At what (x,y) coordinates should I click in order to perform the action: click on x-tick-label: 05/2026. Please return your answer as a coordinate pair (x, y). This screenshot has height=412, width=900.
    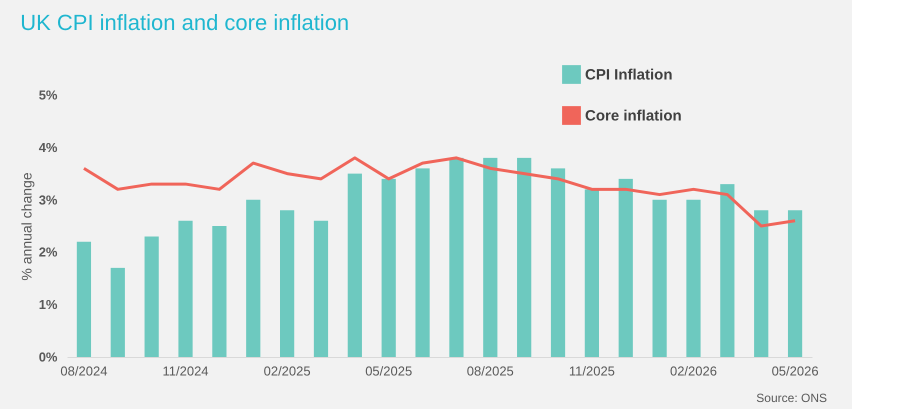
    Looking at the image, I should click on (795, 371).